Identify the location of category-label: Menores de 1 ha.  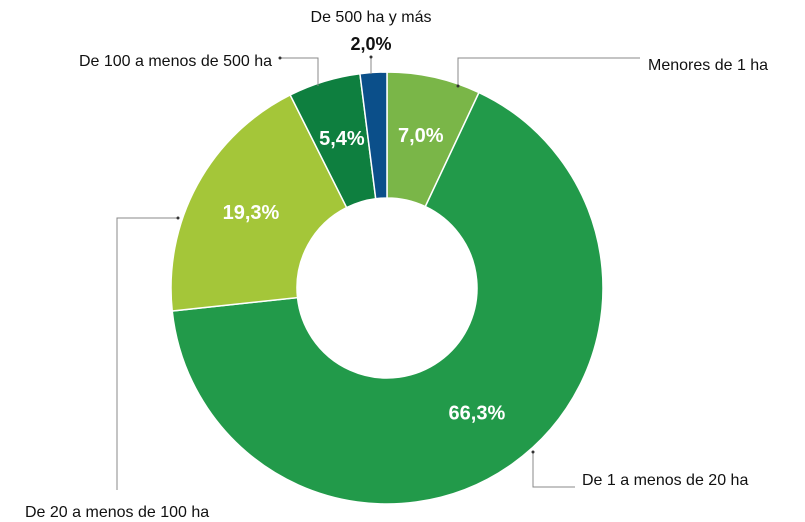
(708, 65).